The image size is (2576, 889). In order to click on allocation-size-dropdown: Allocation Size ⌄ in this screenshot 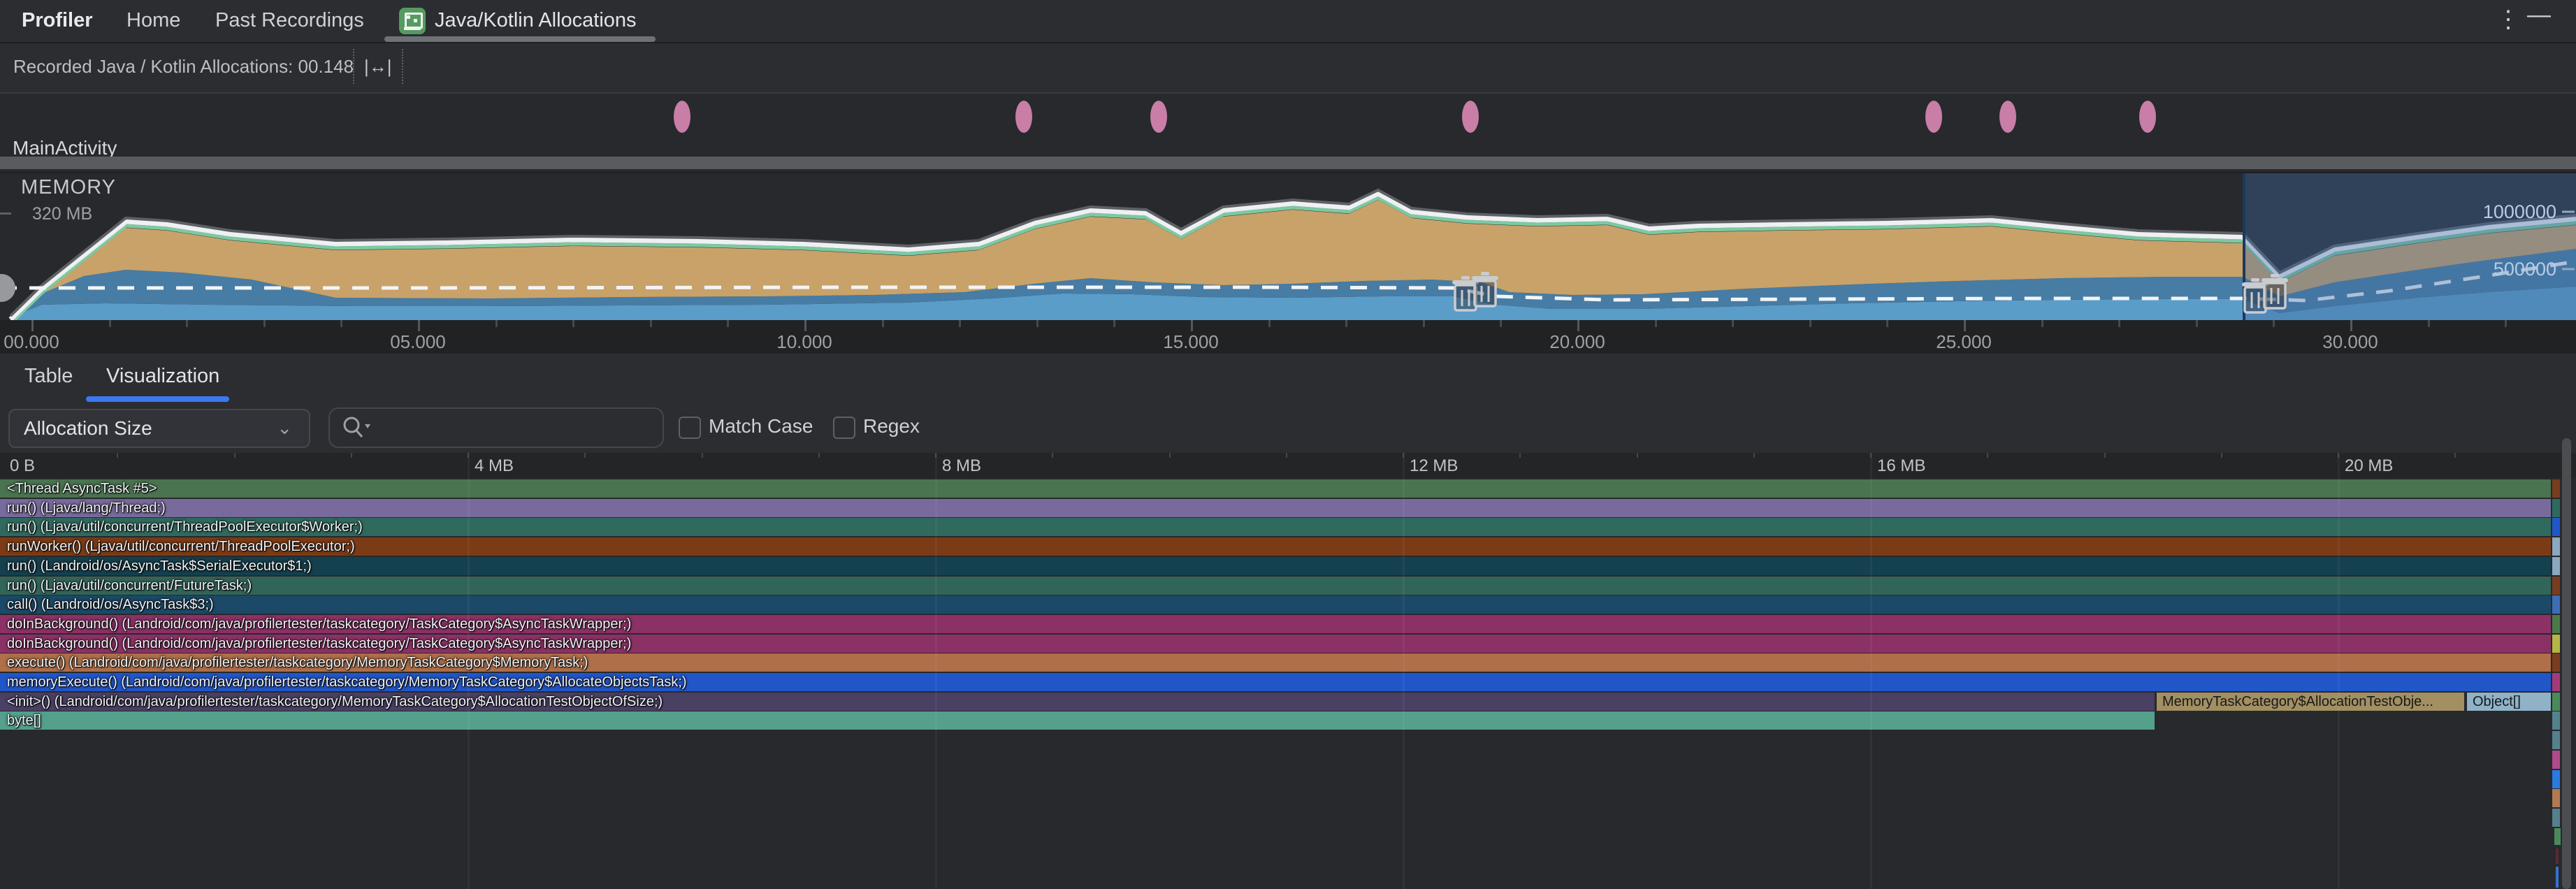, I will do `click(159, 428)`.